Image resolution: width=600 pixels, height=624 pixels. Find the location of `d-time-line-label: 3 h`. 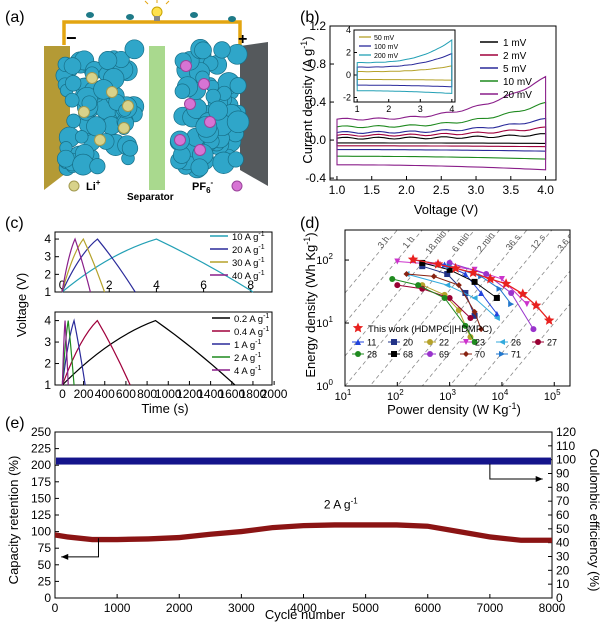

d-time-line-label: 3 h is located at coordinates (384, 242).